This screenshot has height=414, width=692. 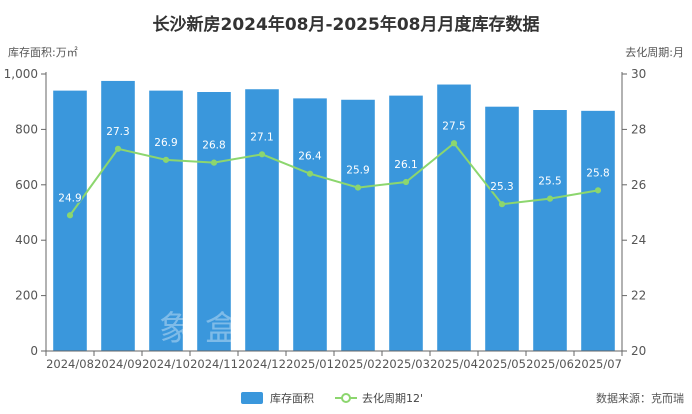 I want to click on y-left-tick-label: 400, so click(x=26, y=240).